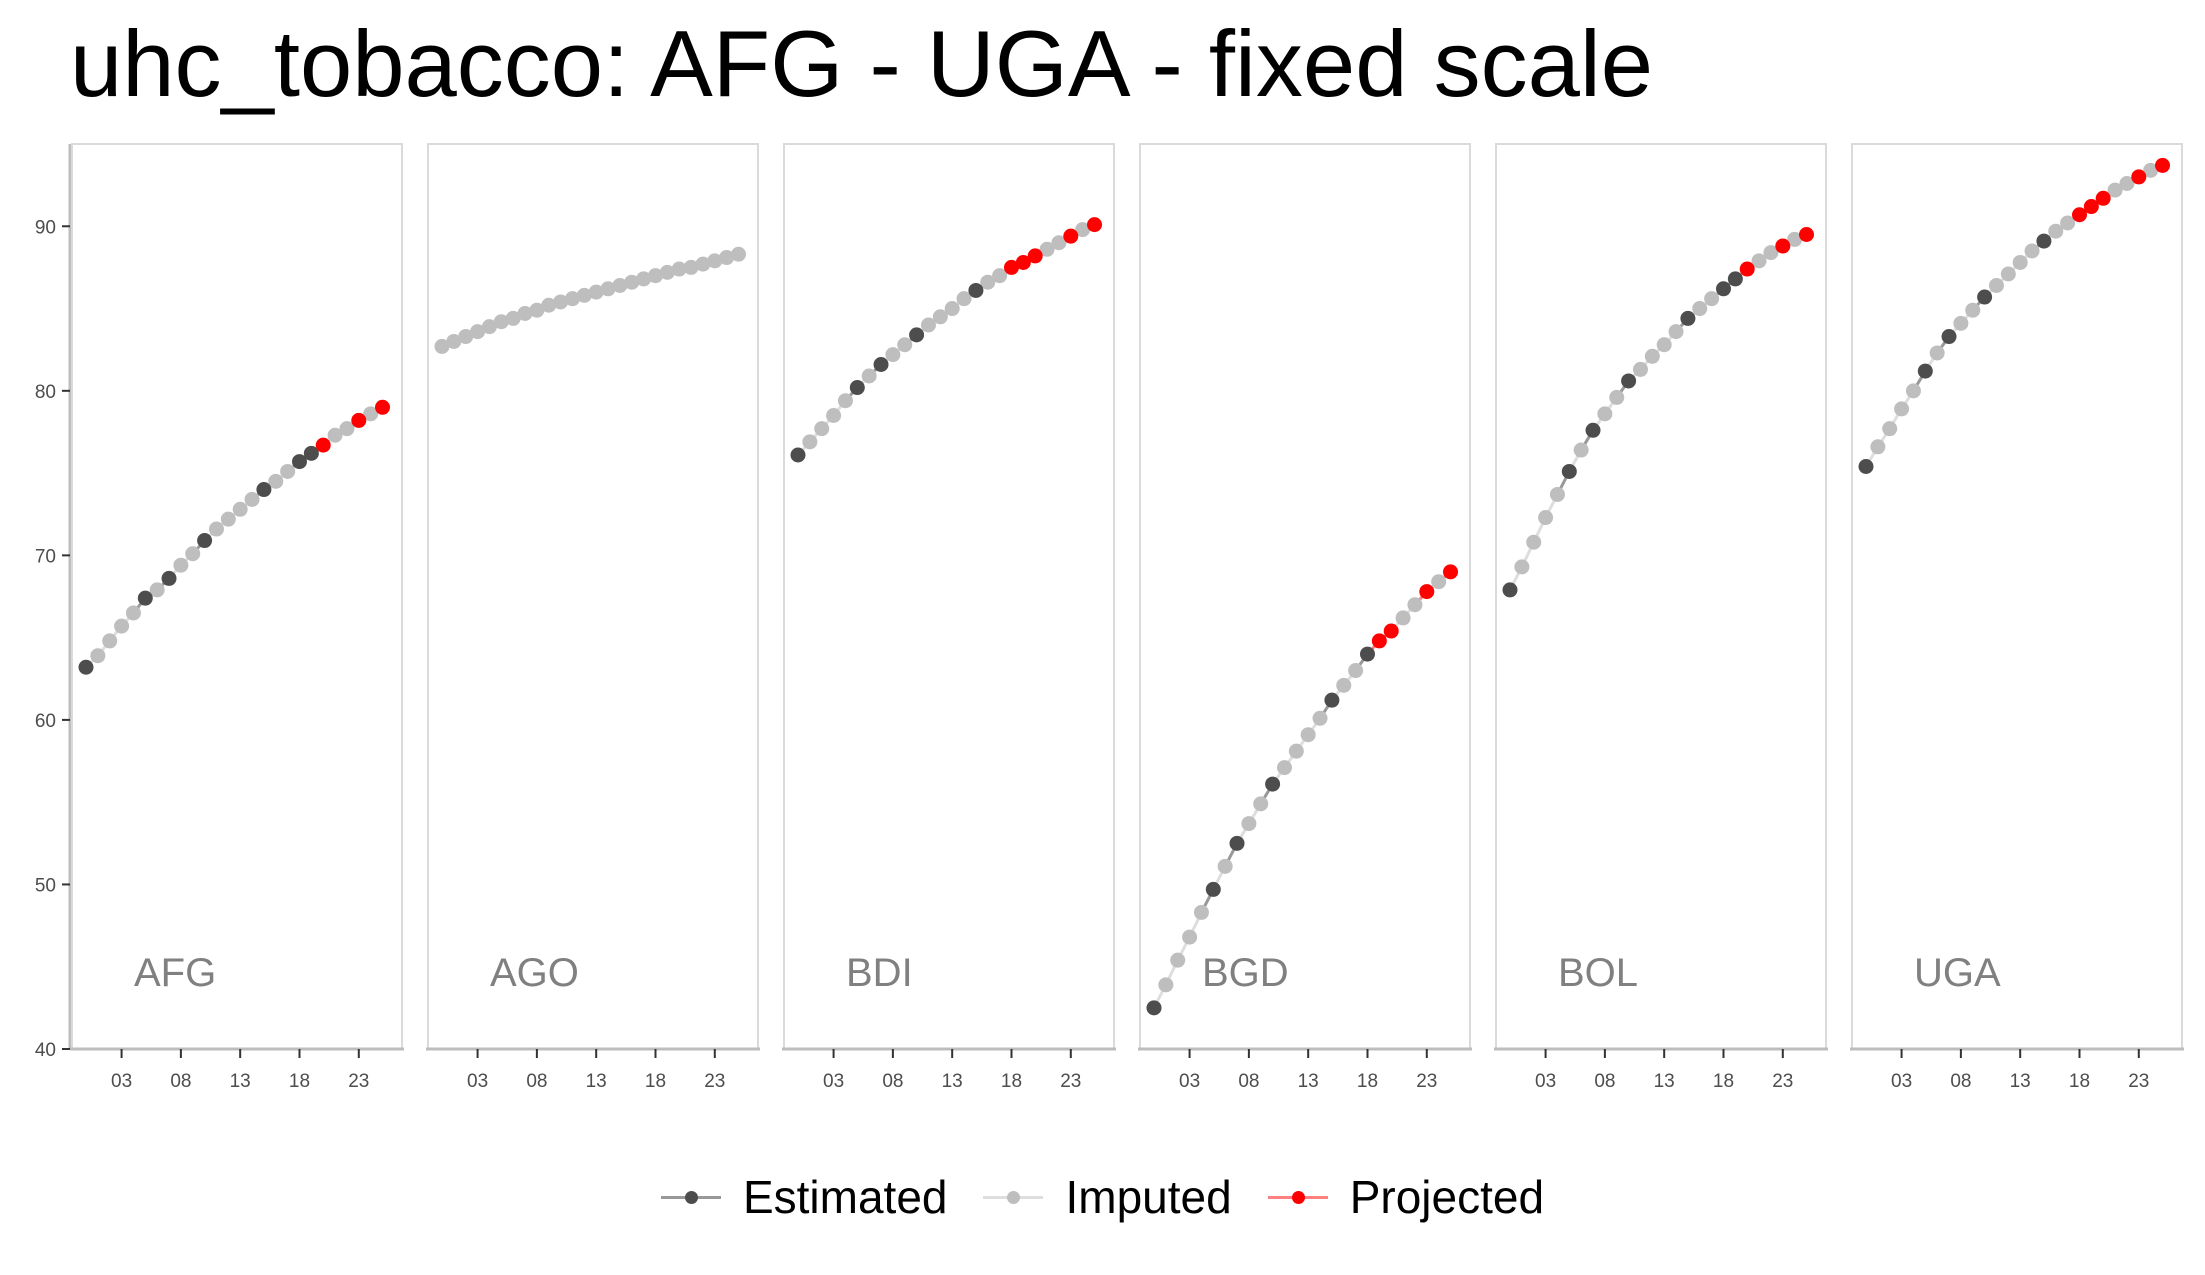  Describe the element at coordinates (1957, 973) in the screenshot. I see `panel-label: UGA` at that location.